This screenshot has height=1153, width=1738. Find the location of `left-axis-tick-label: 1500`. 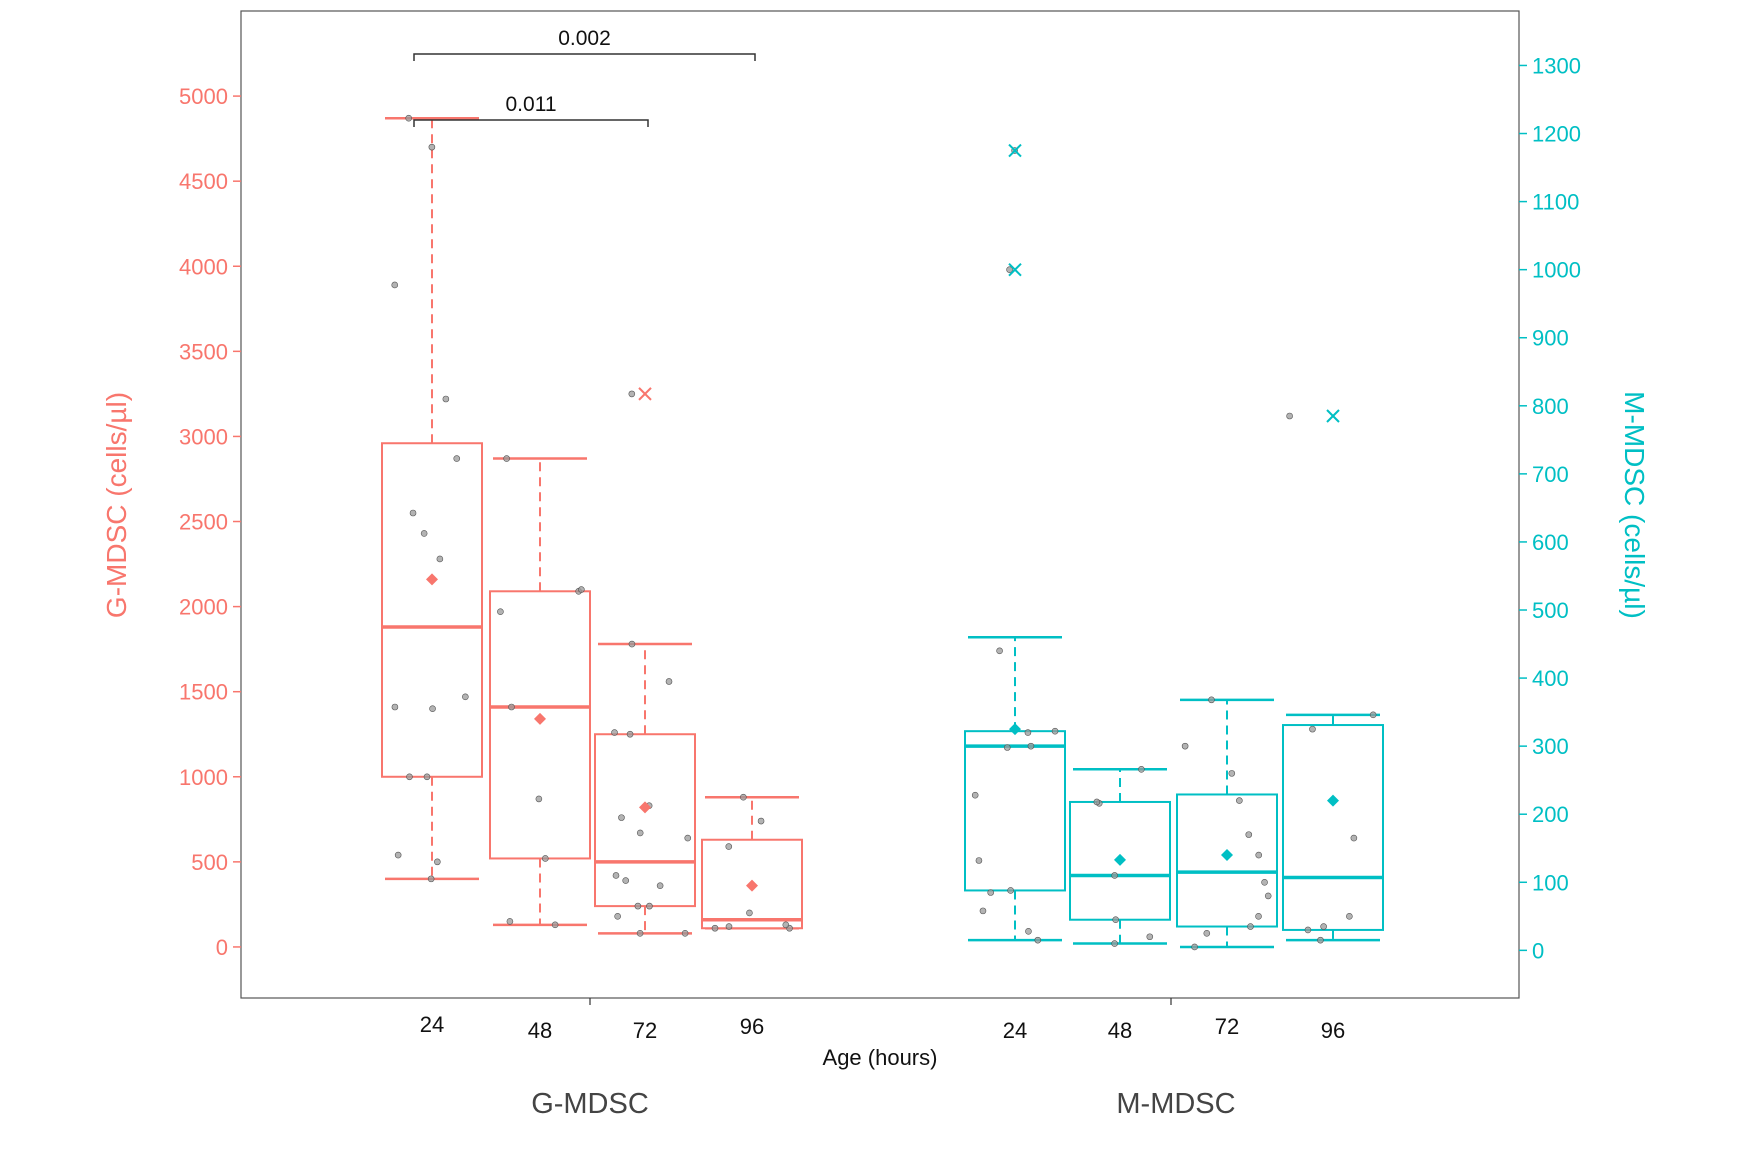

left-axis-tick-label: 1500 is located at coordinates (203, 692).